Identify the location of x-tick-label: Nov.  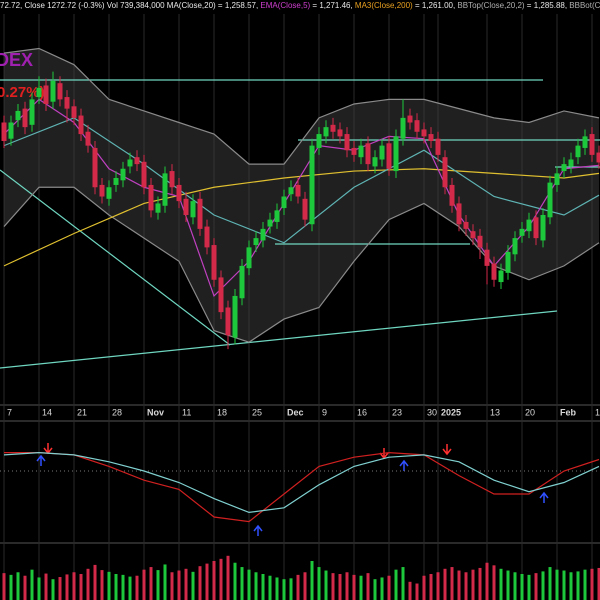
(155, 412).